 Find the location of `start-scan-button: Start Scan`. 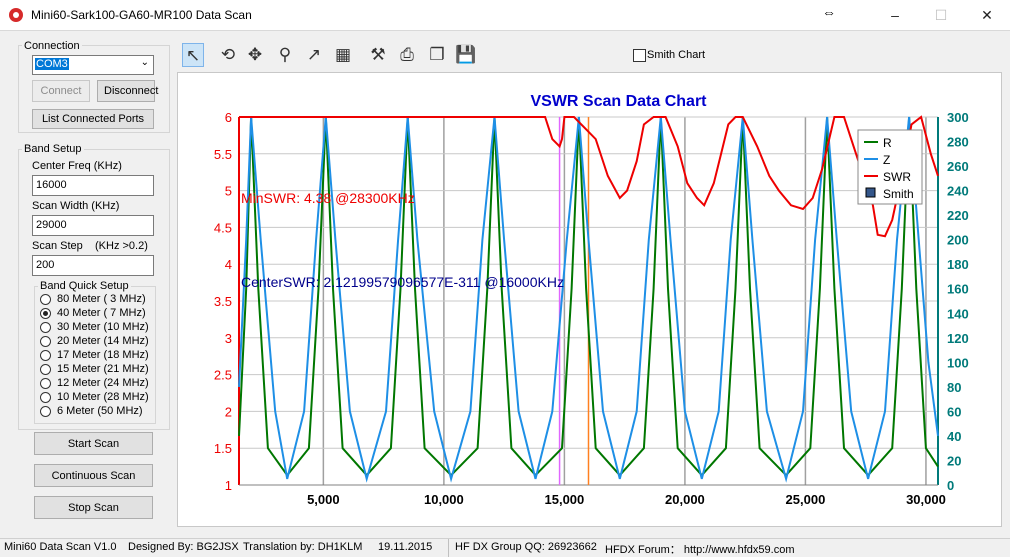

start-scan-button: Start Scan is located at coordinates (93, 443).